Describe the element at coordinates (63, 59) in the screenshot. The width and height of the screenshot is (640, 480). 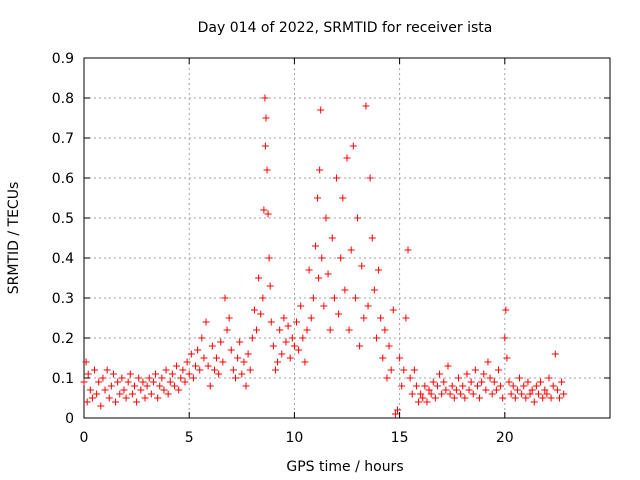
I see `y-tick-label: 0.9` at that location.